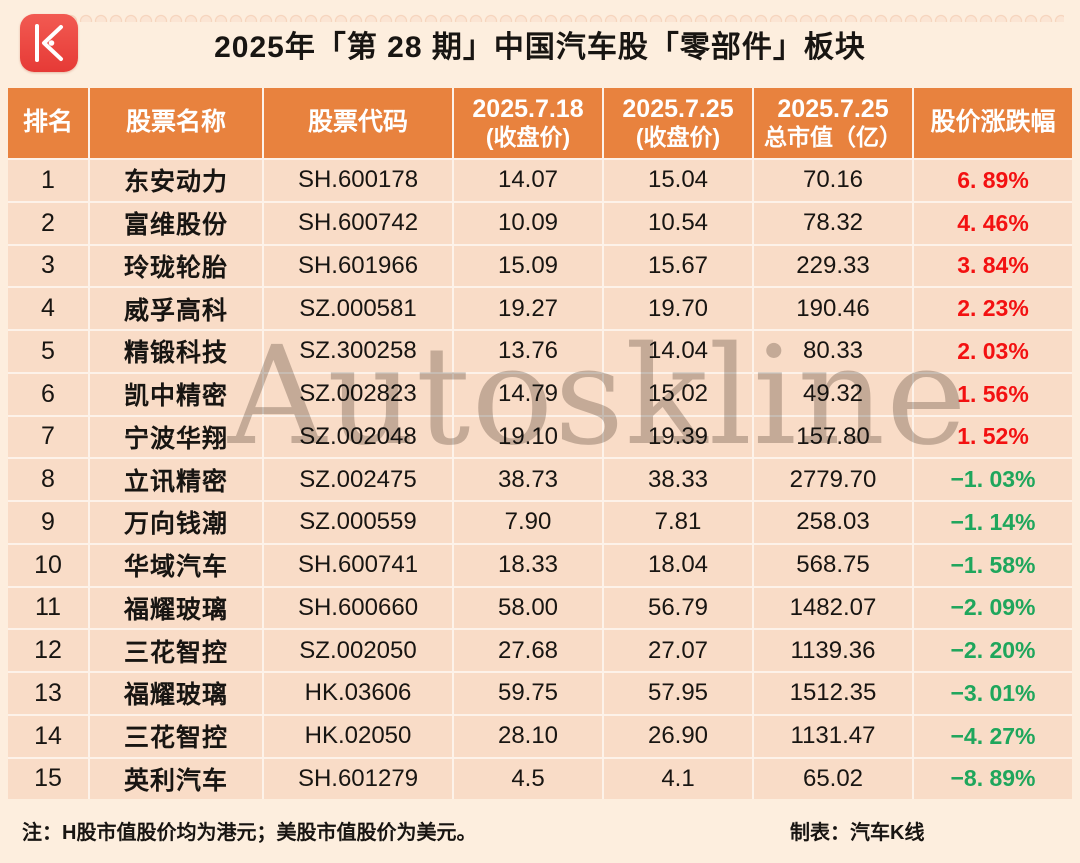 The image size is (1080, 863). Describe the element at coordinates (833, 308) in the screenshot. I see `market-cap-cell: 190.46` at that location.